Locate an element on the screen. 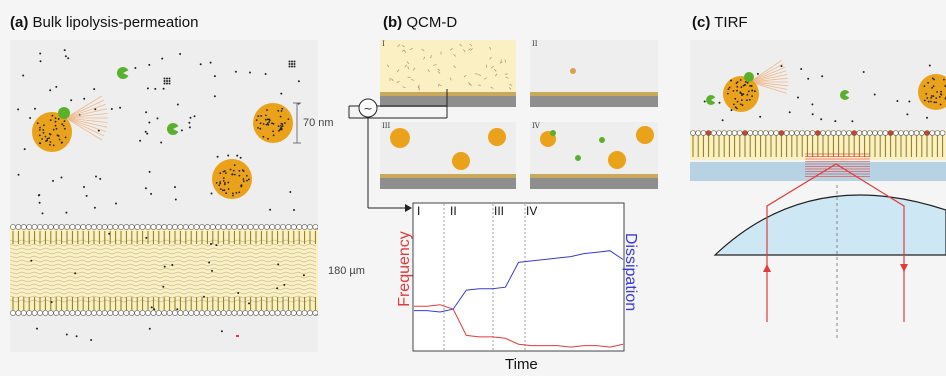 The height and width of the screenshot is (376, 946). phase-dividers is located at coordinates (484, 277).